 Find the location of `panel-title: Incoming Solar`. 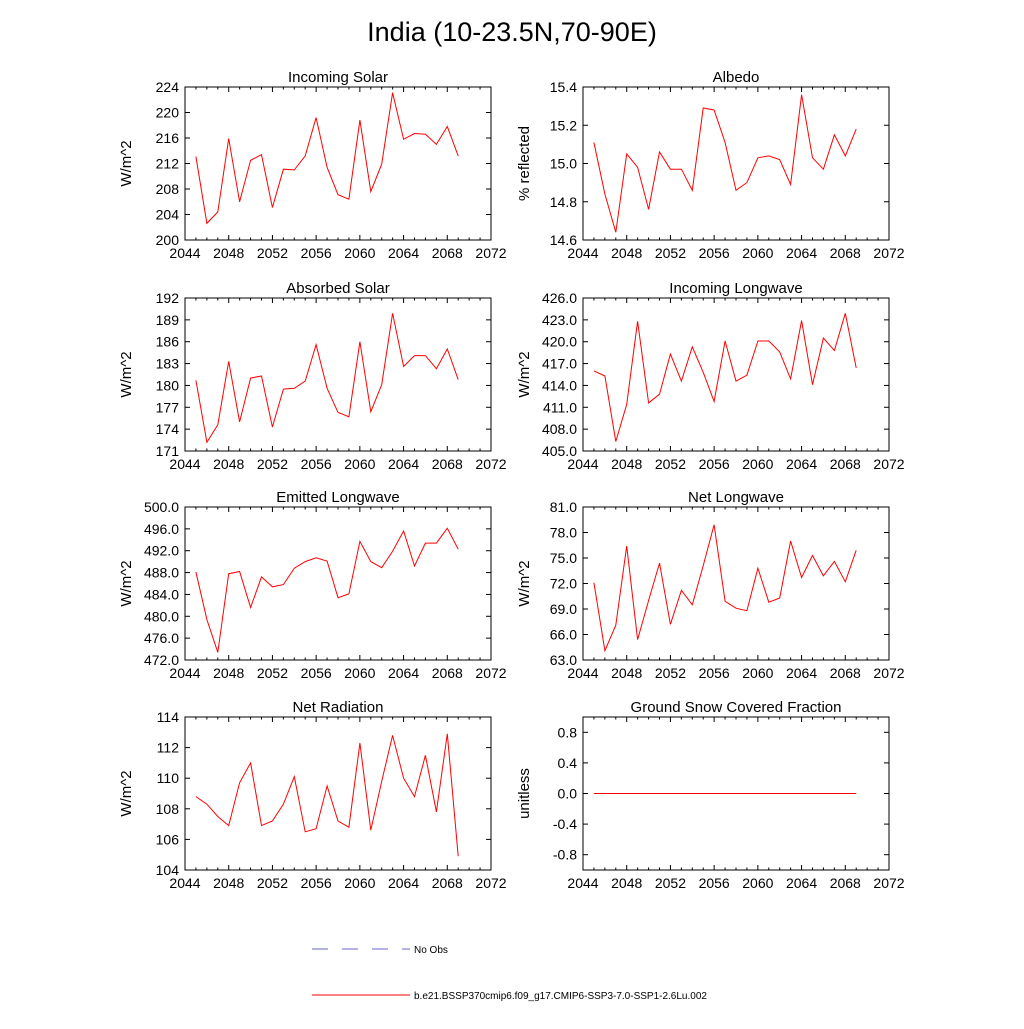

panel-title: Incoming Solar is located at coordinates (338, 77).